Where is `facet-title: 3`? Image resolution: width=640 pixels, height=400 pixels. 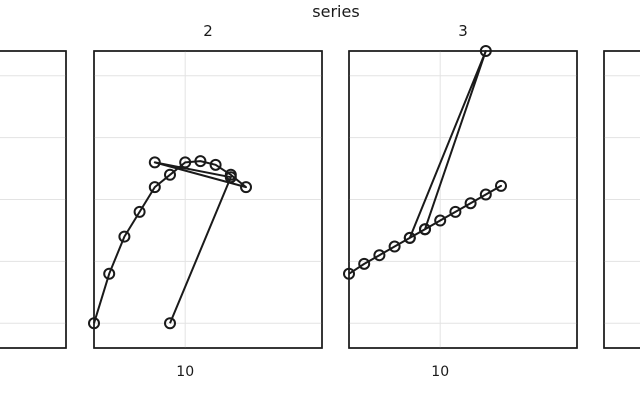 facet-title: 3 is located at coordinates (463, 31).